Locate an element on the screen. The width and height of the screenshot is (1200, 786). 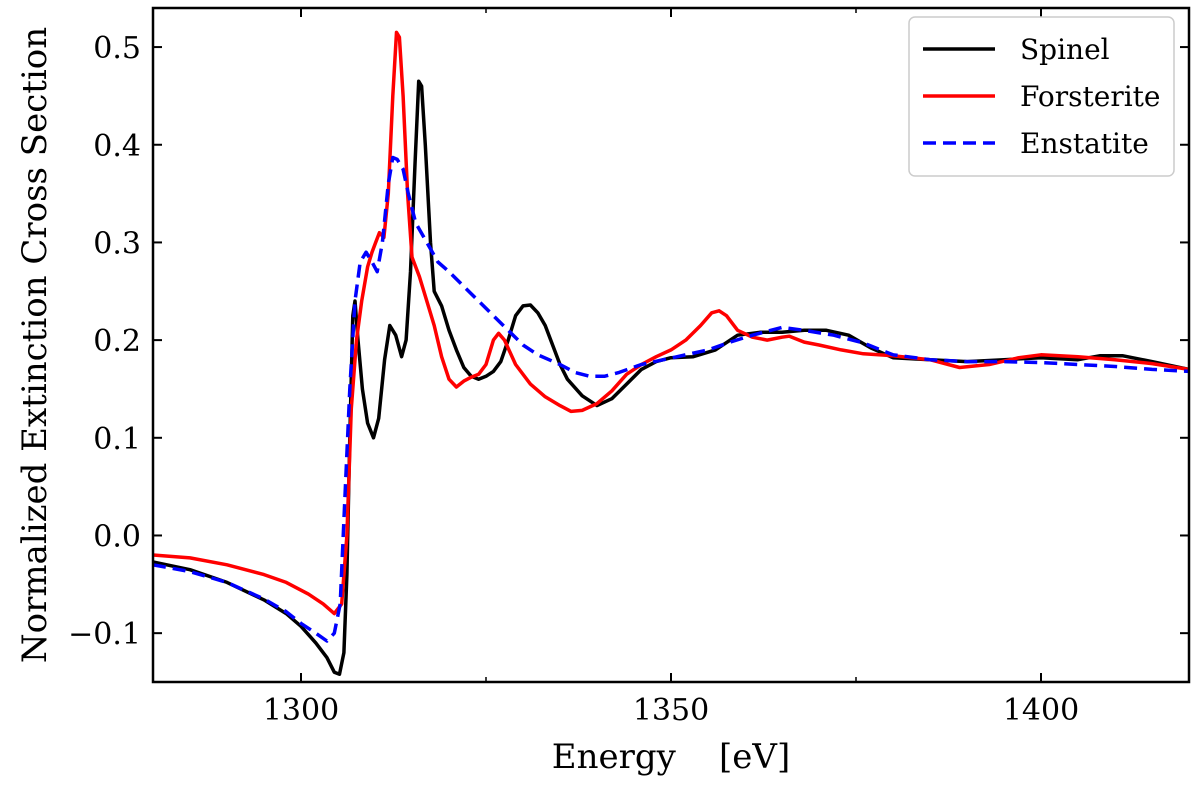
legend: Spinel Forsterite Enstatite is located at coordinates (1041, 96).